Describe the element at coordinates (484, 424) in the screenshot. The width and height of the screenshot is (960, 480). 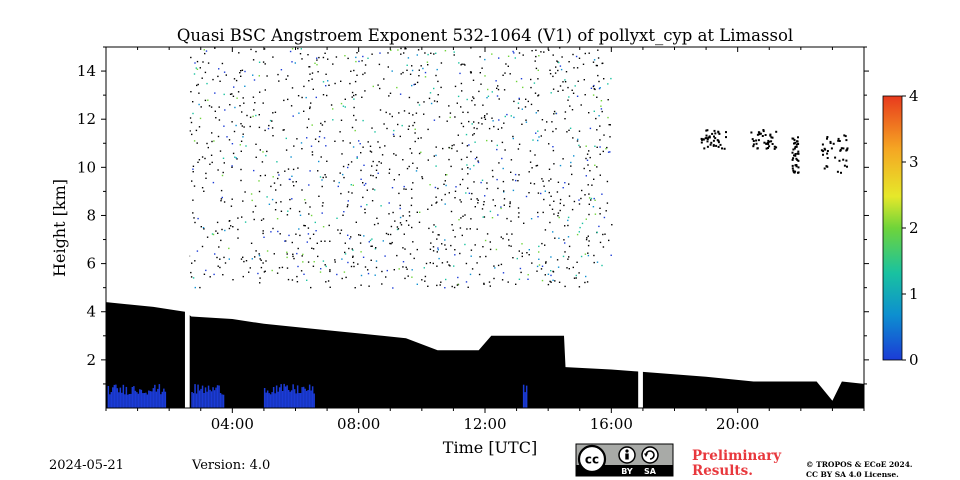
I see `x-tick-label: 12:00` at that location.